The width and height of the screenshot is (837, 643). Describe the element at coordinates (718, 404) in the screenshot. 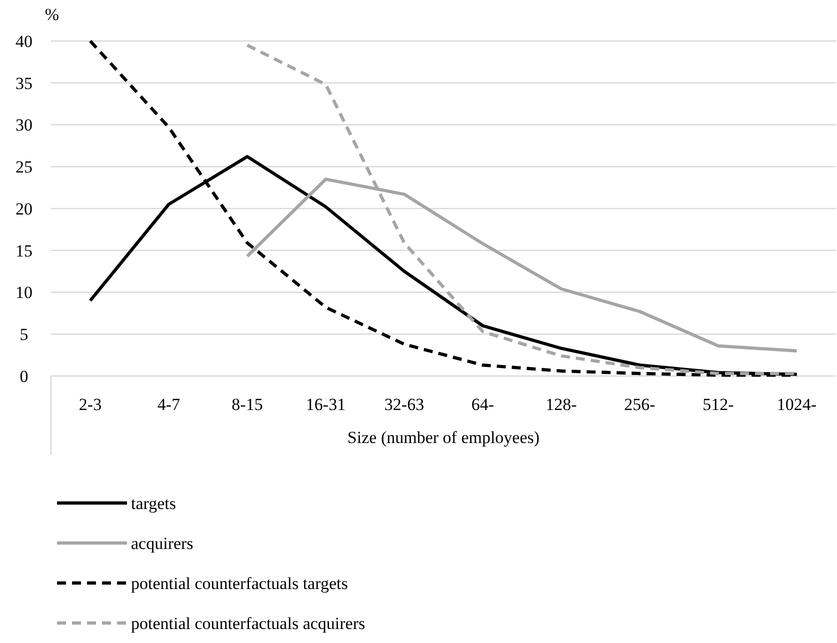

I see `x-tick-label: 512-` at that location.